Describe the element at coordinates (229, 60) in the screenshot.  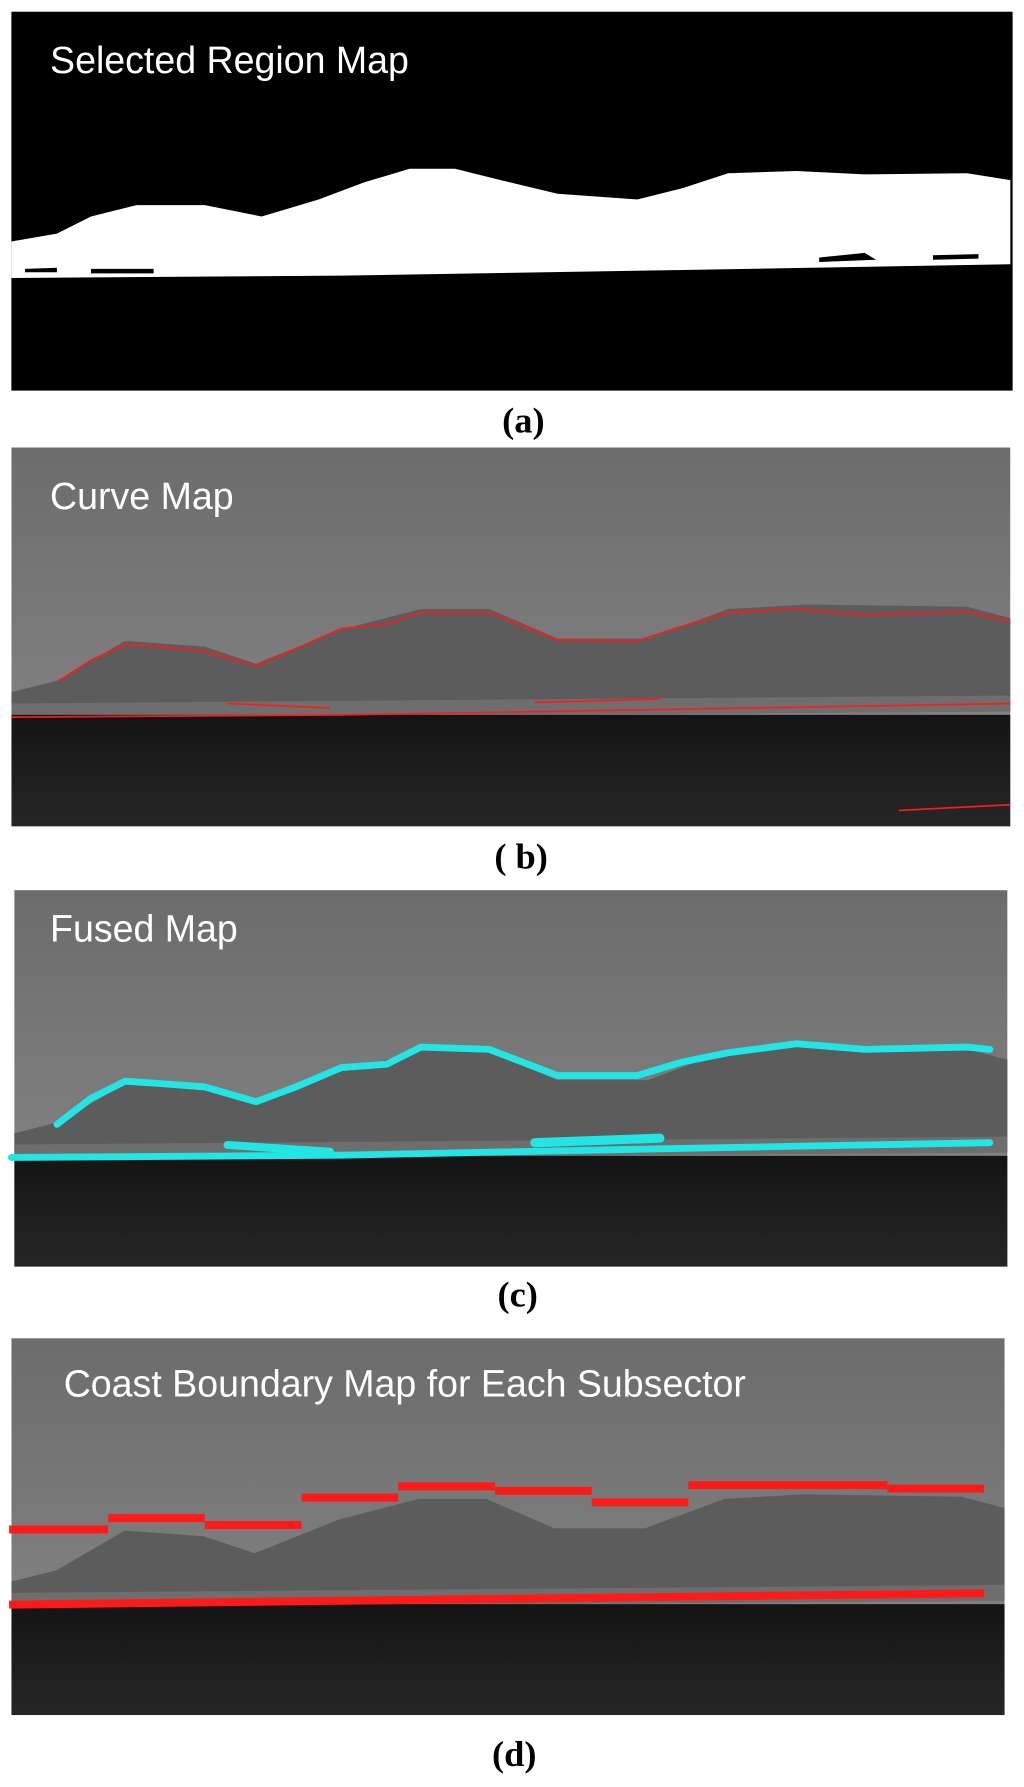
I see `panel-title: Selected Region Map` at that location.